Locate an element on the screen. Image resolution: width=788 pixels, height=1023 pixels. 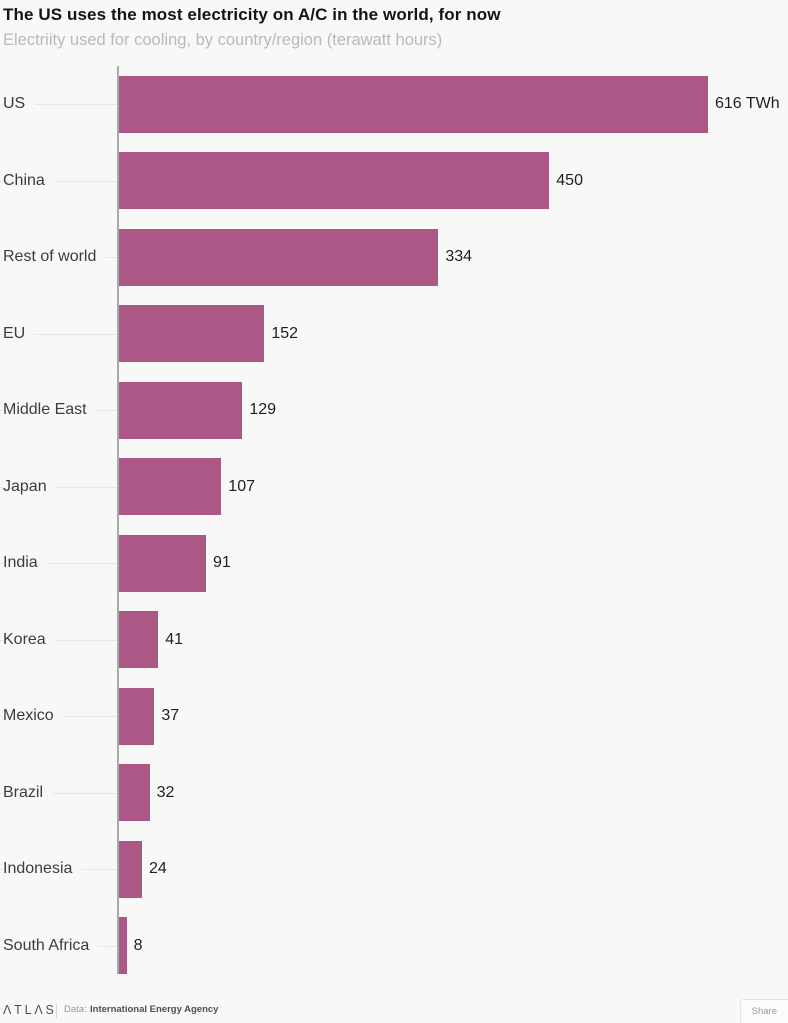
value-label: 91 is located at coordinates (222, 563).